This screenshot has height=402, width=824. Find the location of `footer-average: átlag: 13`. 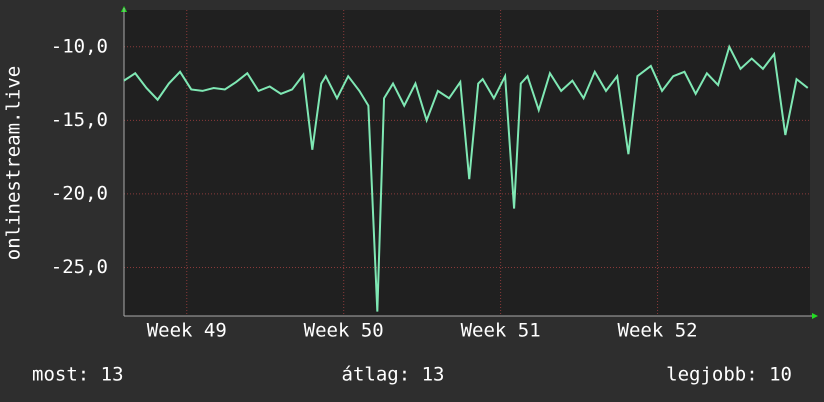

footer-average: átlag: 13 is located at coordinates (393, 375).